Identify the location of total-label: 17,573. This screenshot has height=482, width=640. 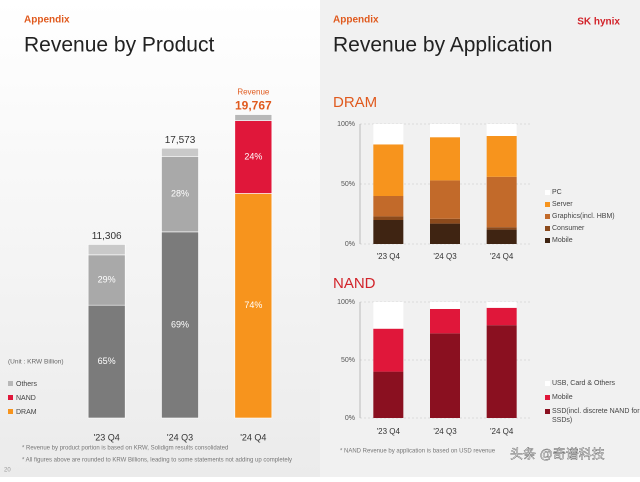
(180, 140).